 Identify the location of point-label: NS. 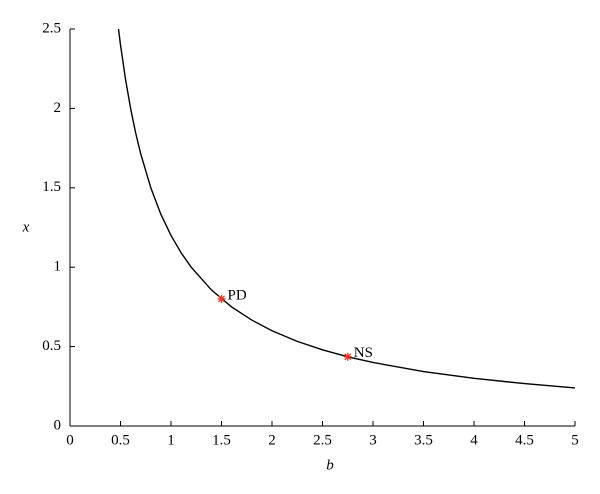
(363, 353).